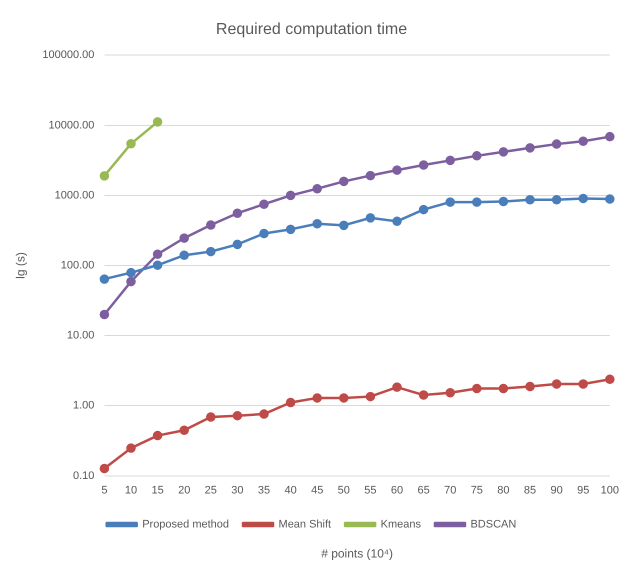 The width and height of the screenshot is (627, 568). What do you see at coordinates (530, 490) in the screenshot?
I see `x-tick-label: 85` at bounding box center [530, 490].